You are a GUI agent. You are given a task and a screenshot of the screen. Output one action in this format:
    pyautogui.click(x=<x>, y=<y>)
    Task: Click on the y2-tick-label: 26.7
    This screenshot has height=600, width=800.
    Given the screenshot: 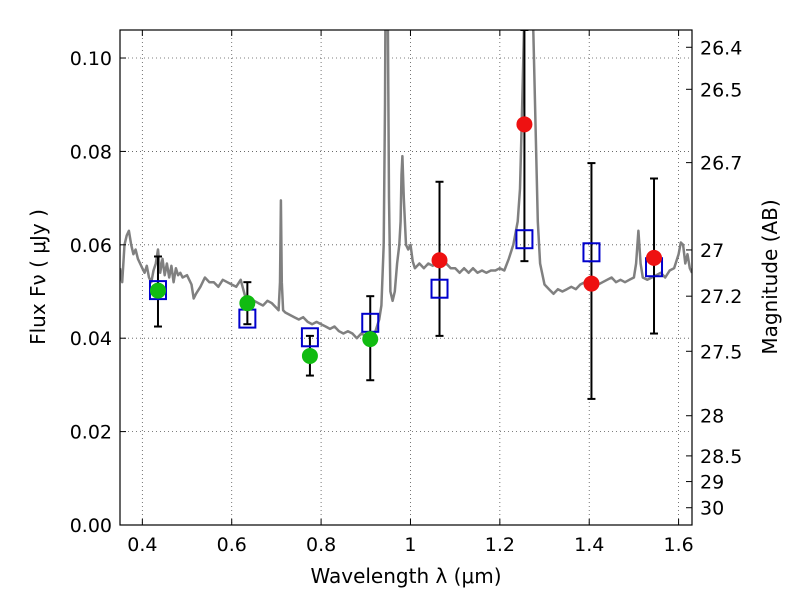 What is the action you would take?
    pyautogui.click(x=721, y=164)
    